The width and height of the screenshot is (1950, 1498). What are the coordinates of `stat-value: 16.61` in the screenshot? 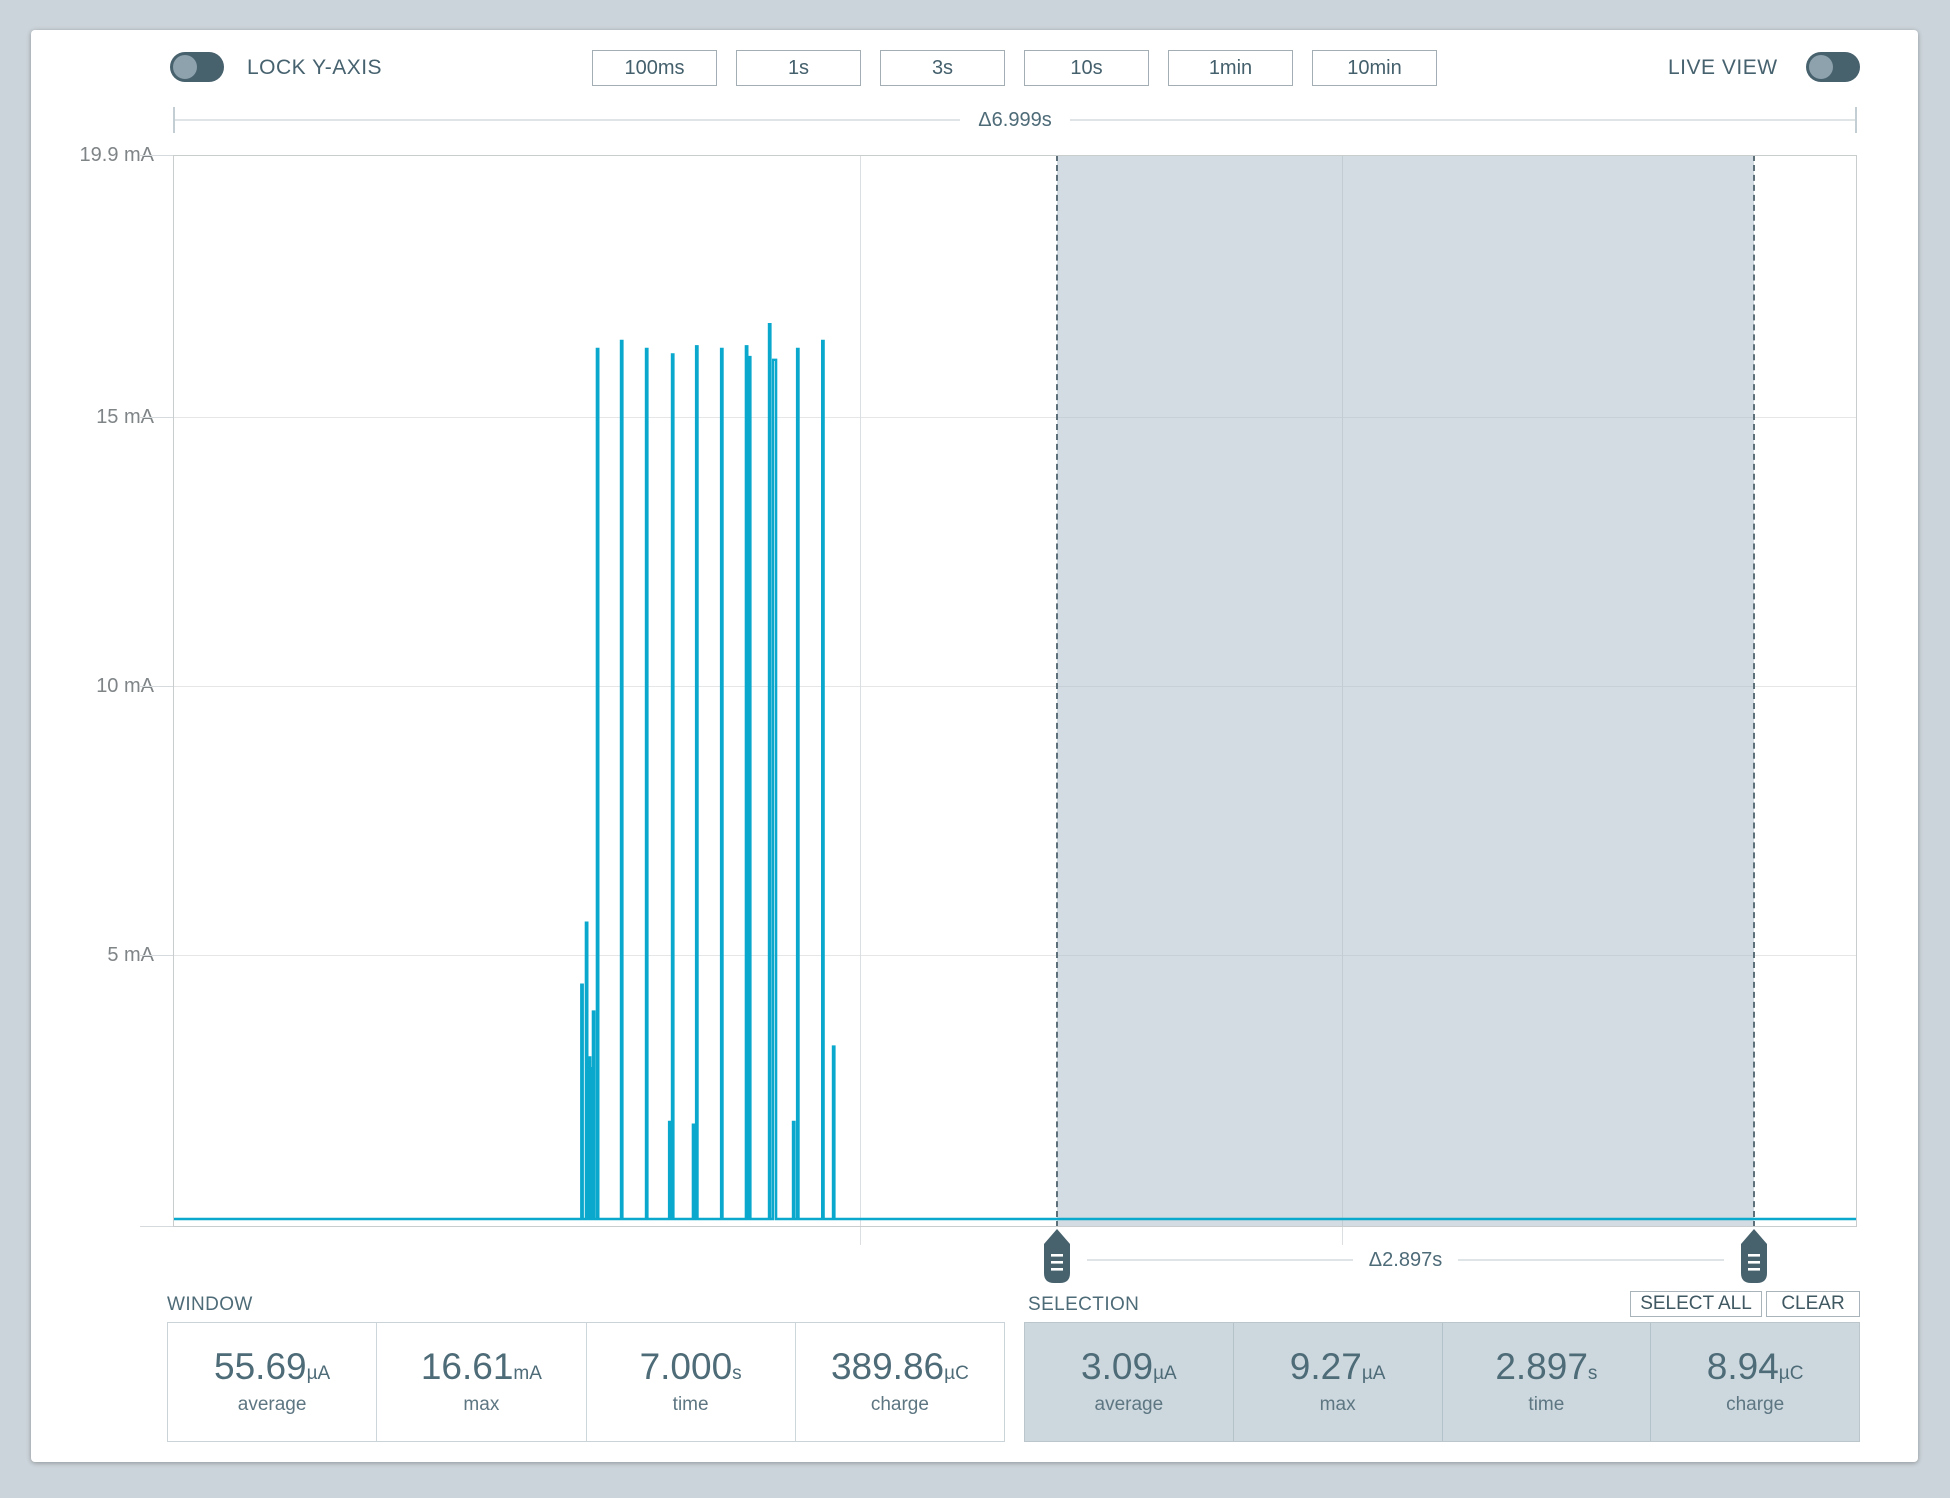 It's located at (467, 1366).